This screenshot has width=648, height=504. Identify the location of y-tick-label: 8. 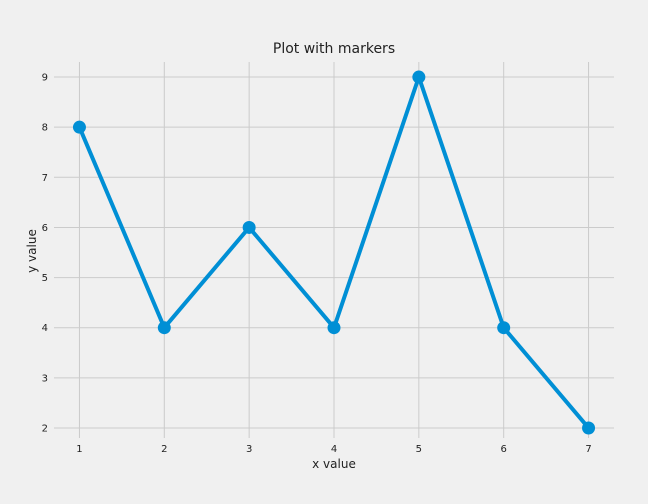
(45, 128).